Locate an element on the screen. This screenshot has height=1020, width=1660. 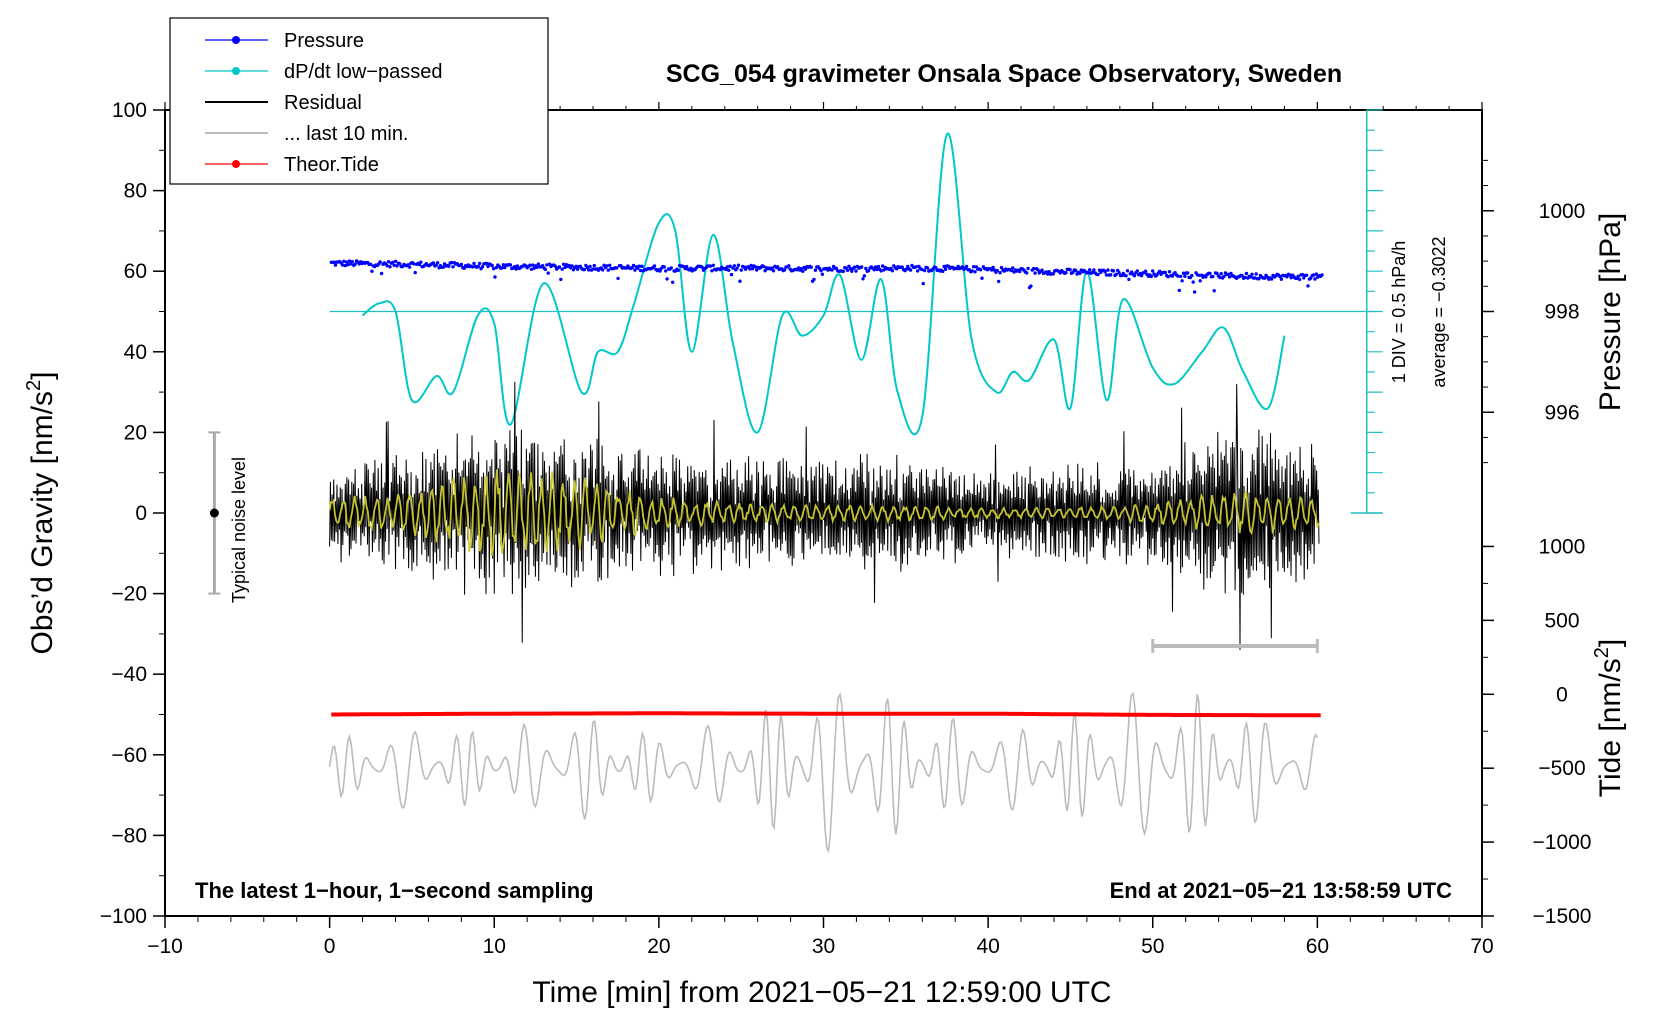
pressure-tick-label: 1000 is located at coordinates (1562, 211).